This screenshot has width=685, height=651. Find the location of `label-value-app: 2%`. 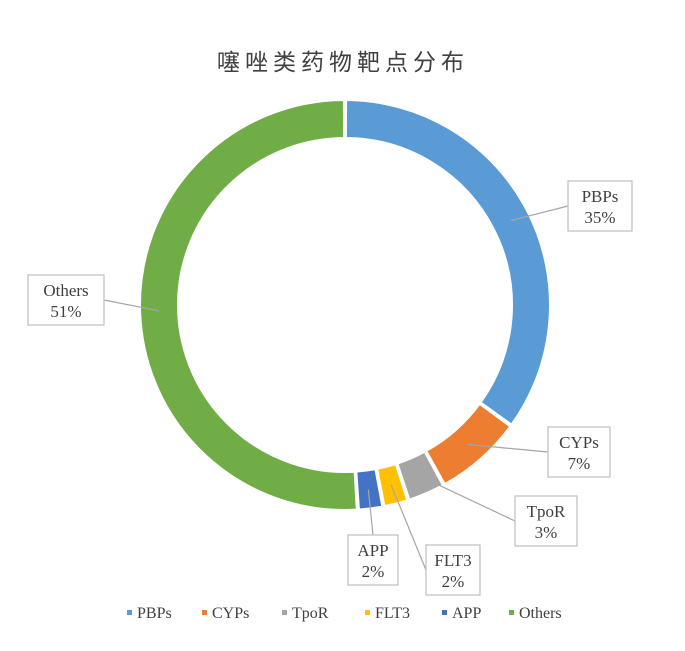

label-value-app: 2% is located at coordinates (373, 571).